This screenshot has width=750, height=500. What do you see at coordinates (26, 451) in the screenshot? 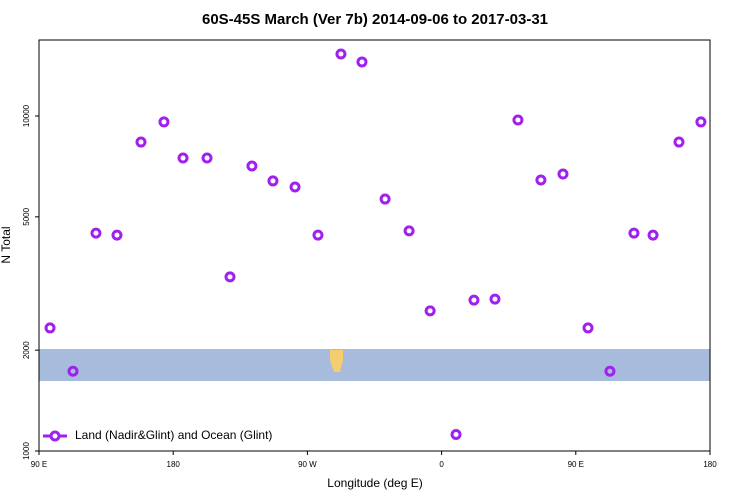
I see `y-tick-label: 1000` at bounding box center [26, 451].